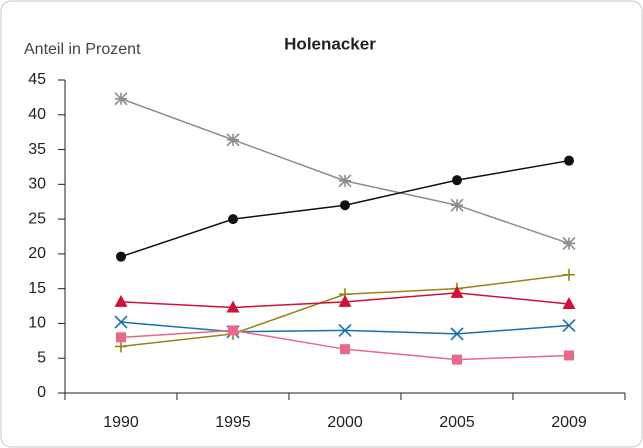 The image size is (643, 448). What do you see at coordinates (41, 357) in the screenshot?
I see `y-tick-label: 5` at bounding box center [41, 357].